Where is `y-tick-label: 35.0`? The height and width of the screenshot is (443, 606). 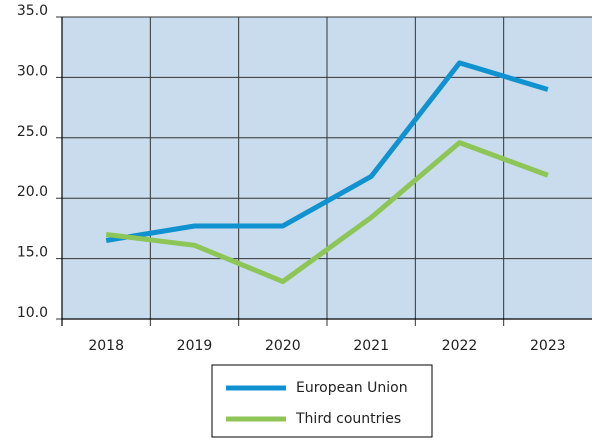 y-tick-label: 35.0 is located at coordinates (32, 11).